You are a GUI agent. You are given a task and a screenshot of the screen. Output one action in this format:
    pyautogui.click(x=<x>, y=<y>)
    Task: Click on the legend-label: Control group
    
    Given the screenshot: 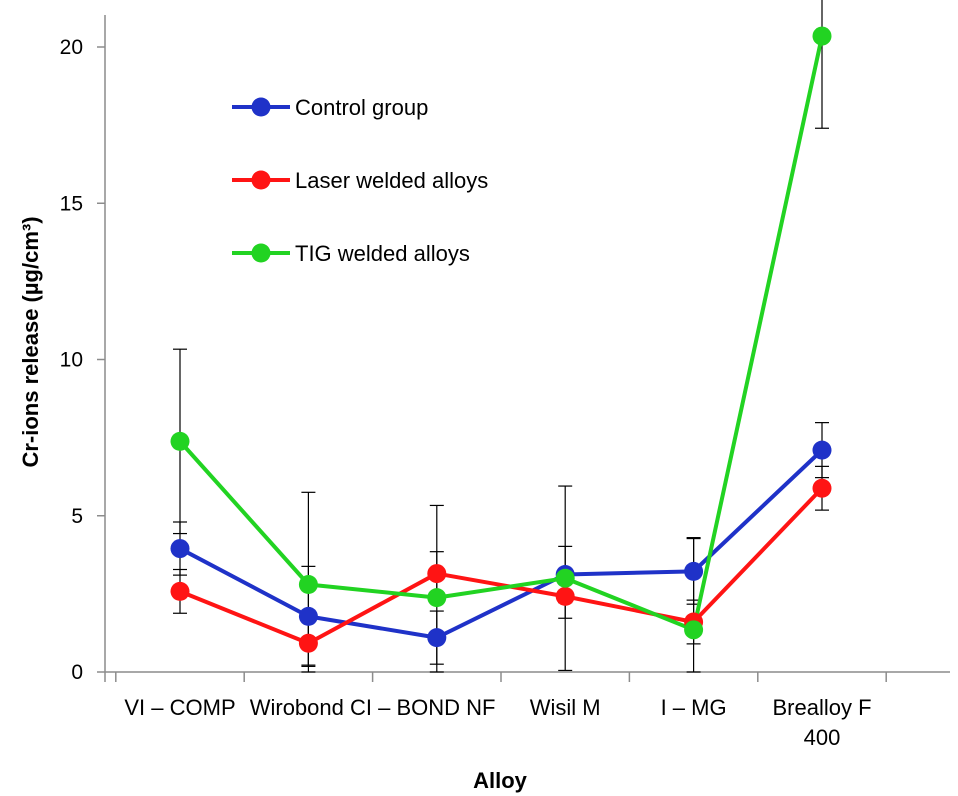 What is the action you would take?
    pyautogui.click(x=361, y=107)
    